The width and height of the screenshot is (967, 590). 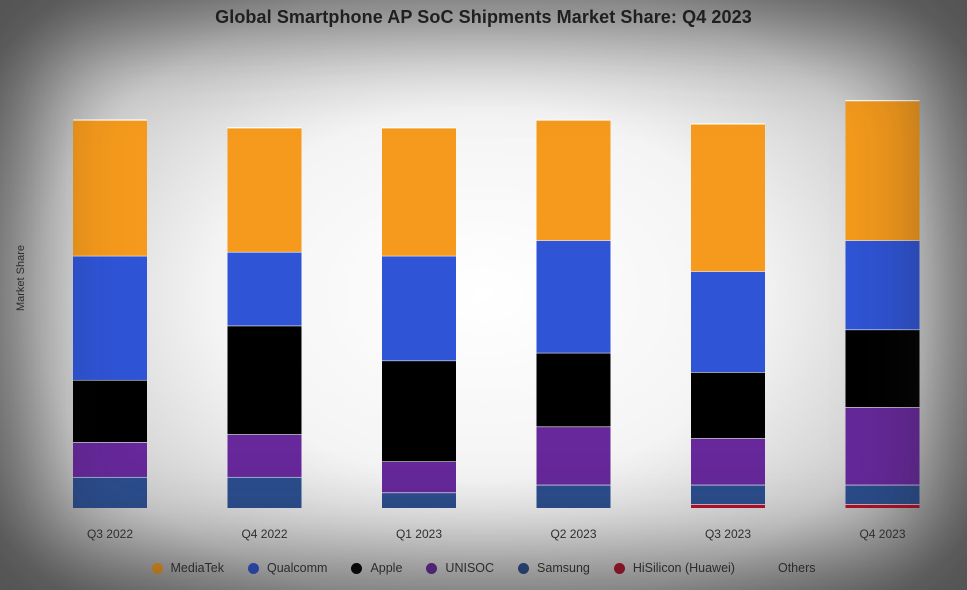 What do you see at coordinates (882, 446) in the screenshot?
I see `bar-unisoc-q4-2023` at bounding box center [882, 446].